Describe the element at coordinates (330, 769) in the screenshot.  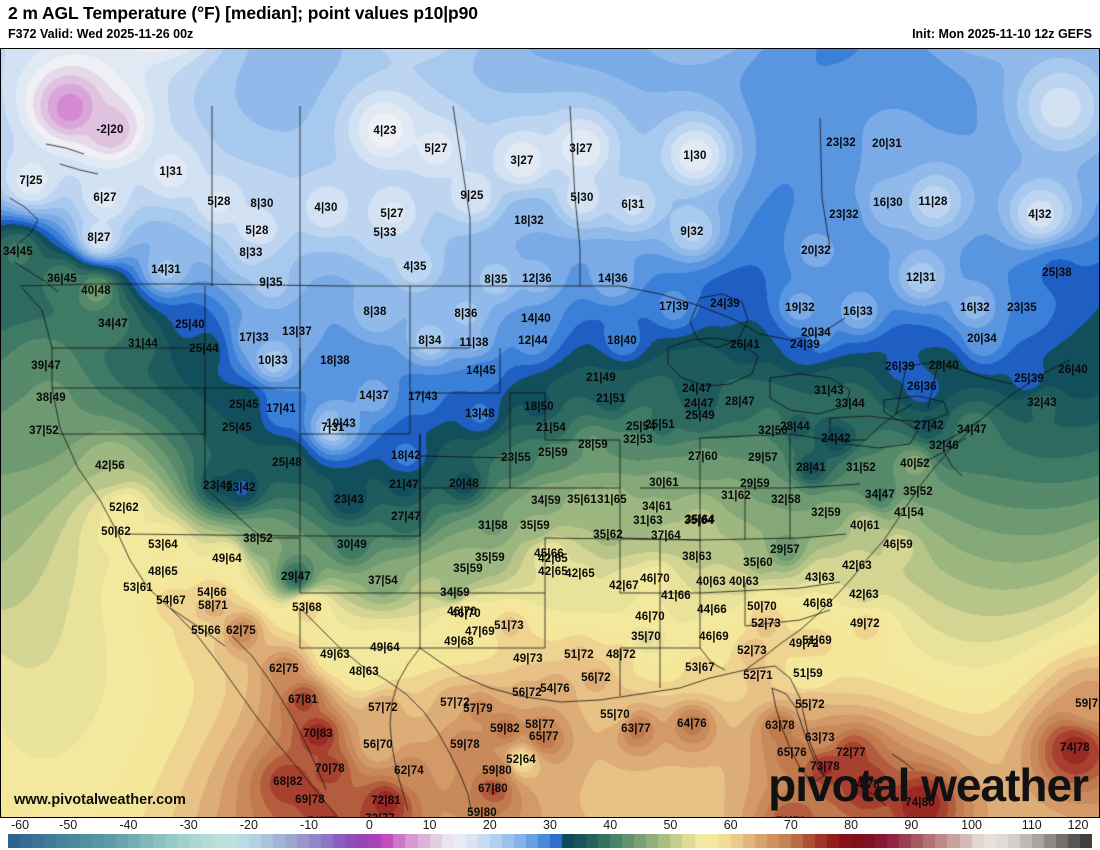
I see `point-value: 70|78` at that location.